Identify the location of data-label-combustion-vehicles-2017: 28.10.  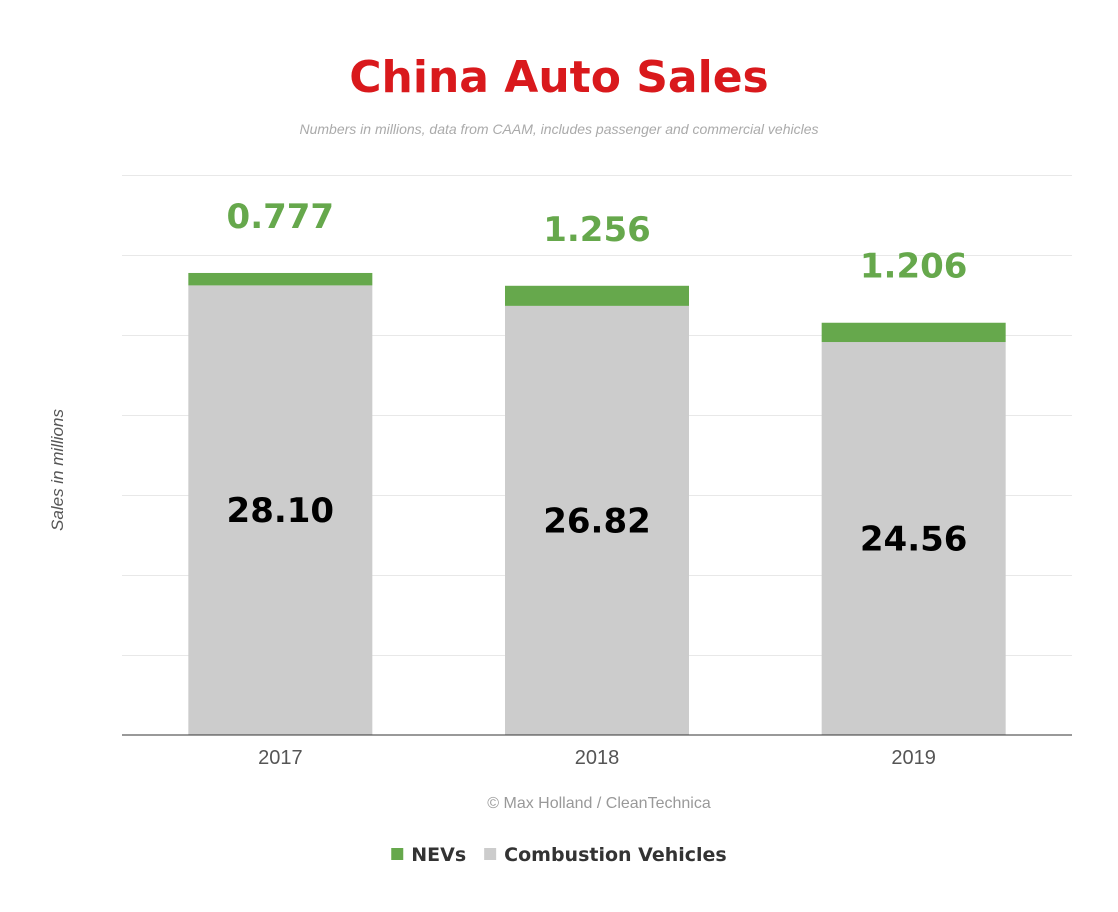
(281, 511).